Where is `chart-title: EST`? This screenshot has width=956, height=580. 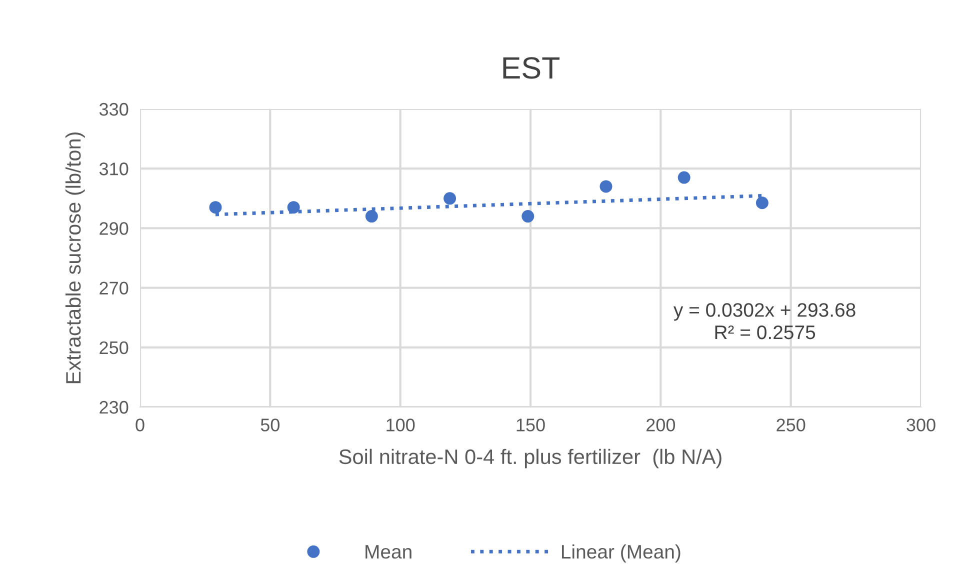 chart-title: EST is located at coordinates (531, 68).